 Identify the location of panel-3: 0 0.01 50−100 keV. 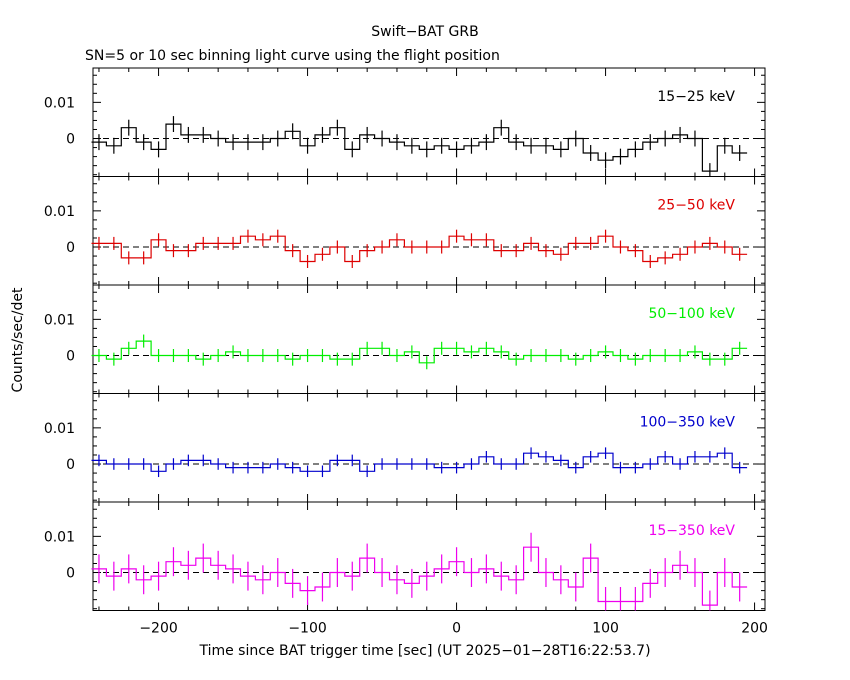
(405, 339).